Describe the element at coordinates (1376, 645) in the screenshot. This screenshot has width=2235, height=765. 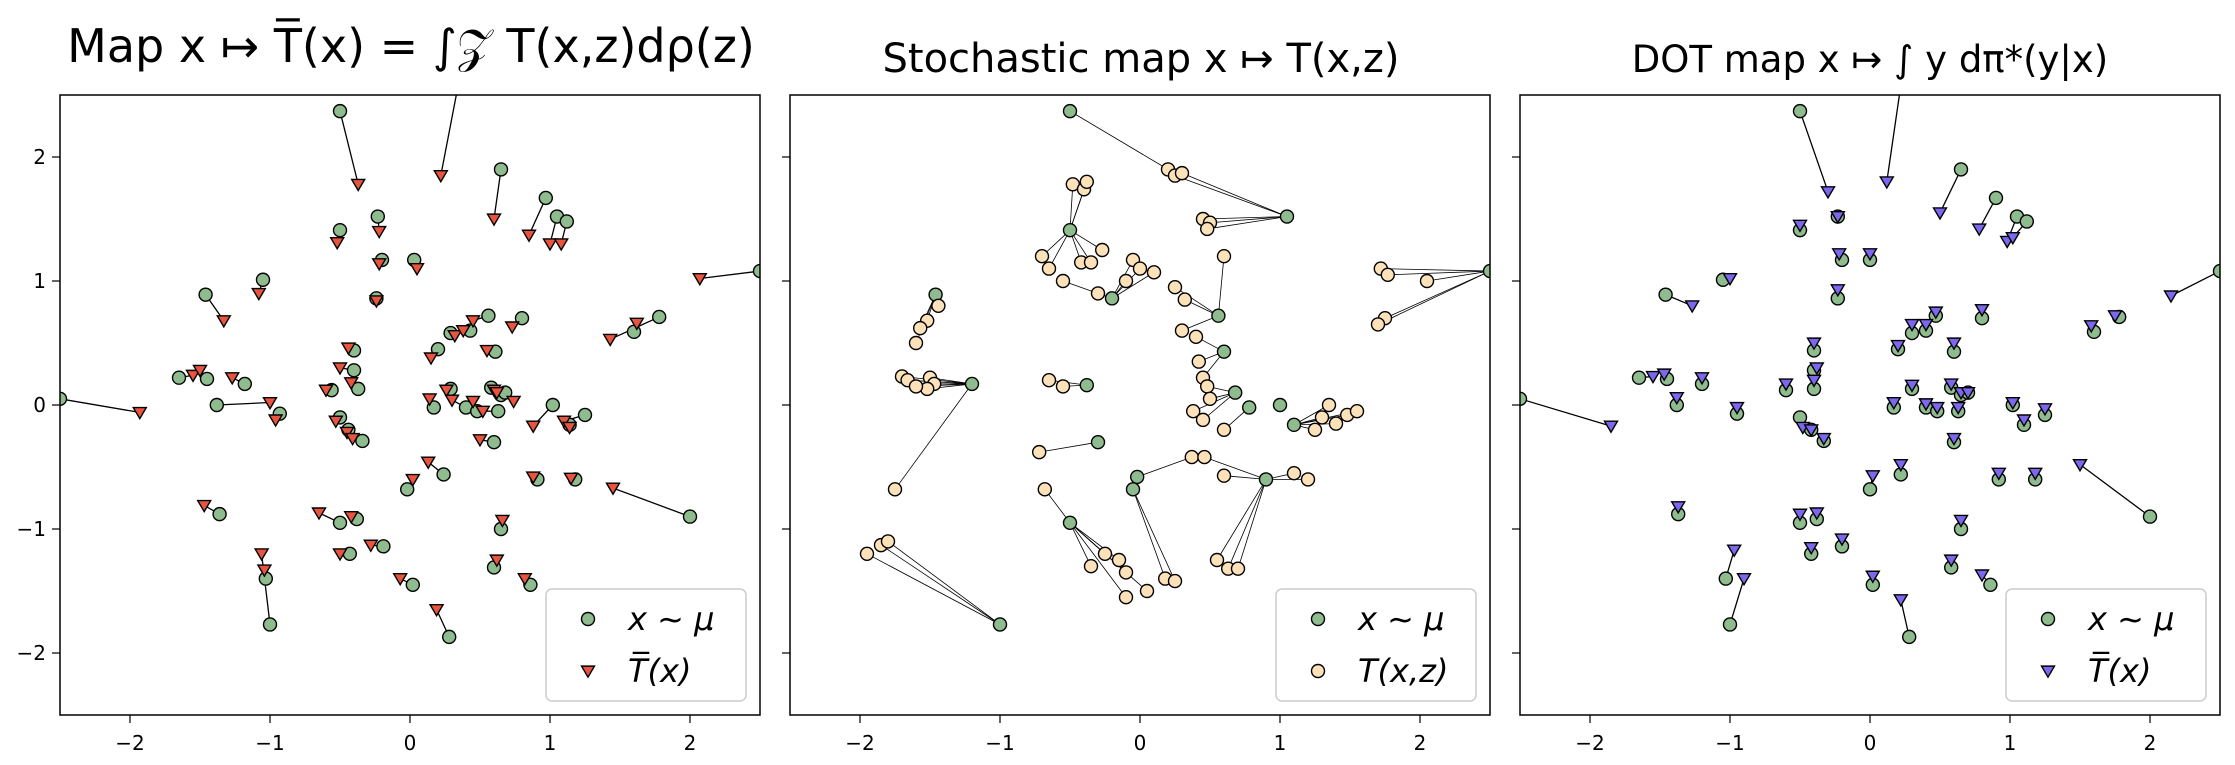
I see `legend-box` at that location.